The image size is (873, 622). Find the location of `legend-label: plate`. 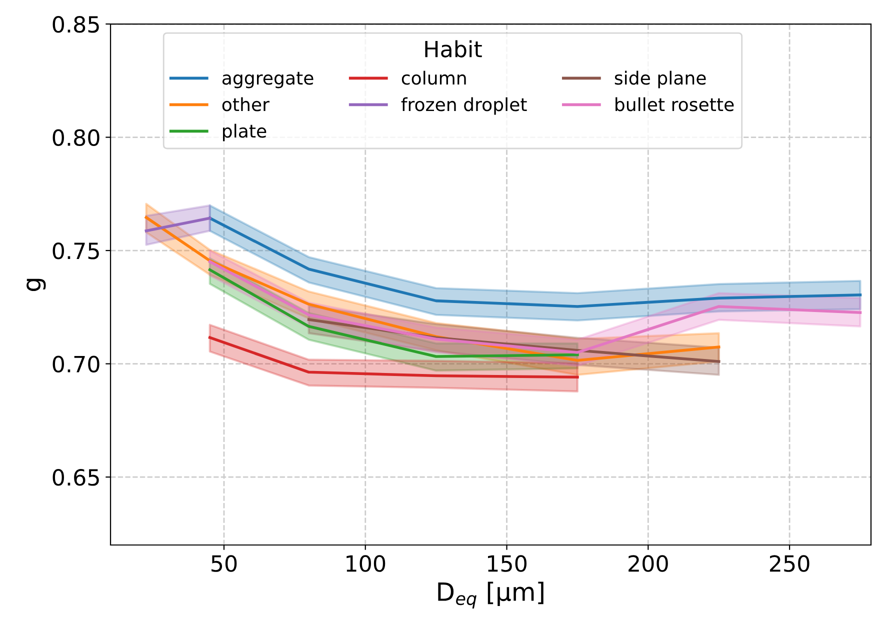

legend-label: plate is located at coordinates (244, 133).